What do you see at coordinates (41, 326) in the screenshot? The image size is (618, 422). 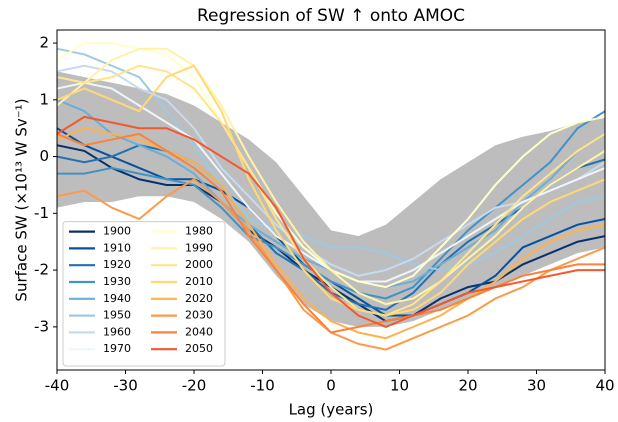 I see `y-tick-label: -3` at bounding box center [41, 326].